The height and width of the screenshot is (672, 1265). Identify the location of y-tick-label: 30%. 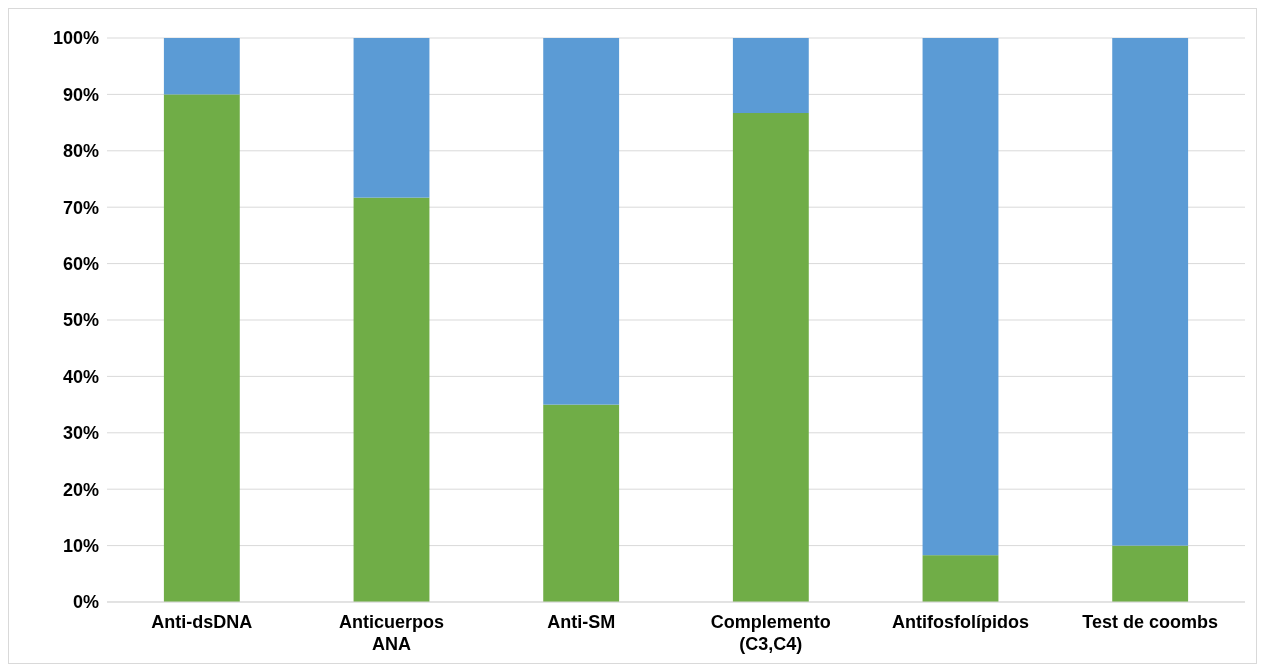
(80, 433).